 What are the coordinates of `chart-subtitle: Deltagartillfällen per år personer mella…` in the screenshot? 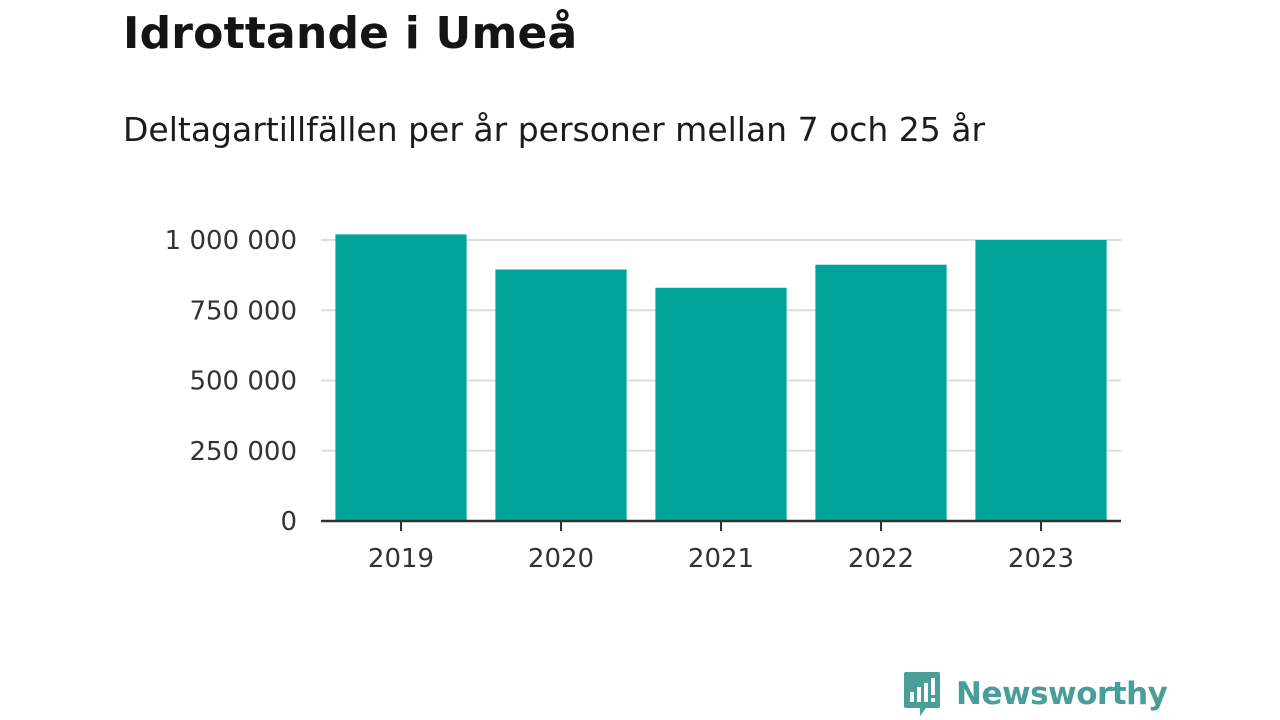 It's located at (554, 129).